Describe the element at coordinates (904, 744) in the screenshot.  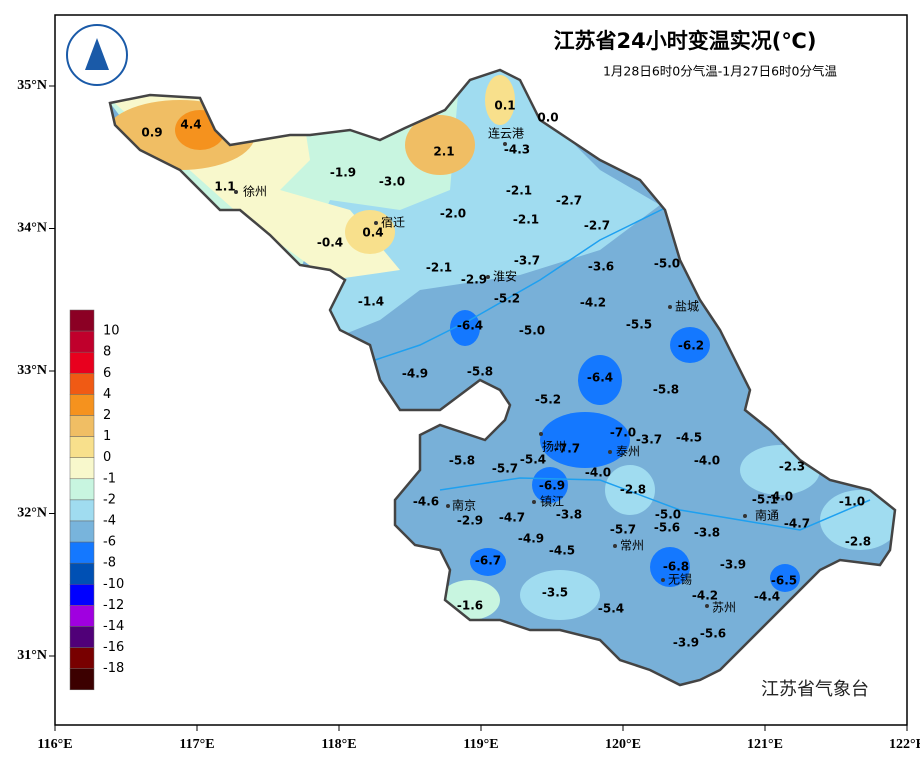
I see `x-tick-label: 122°E` at that location.